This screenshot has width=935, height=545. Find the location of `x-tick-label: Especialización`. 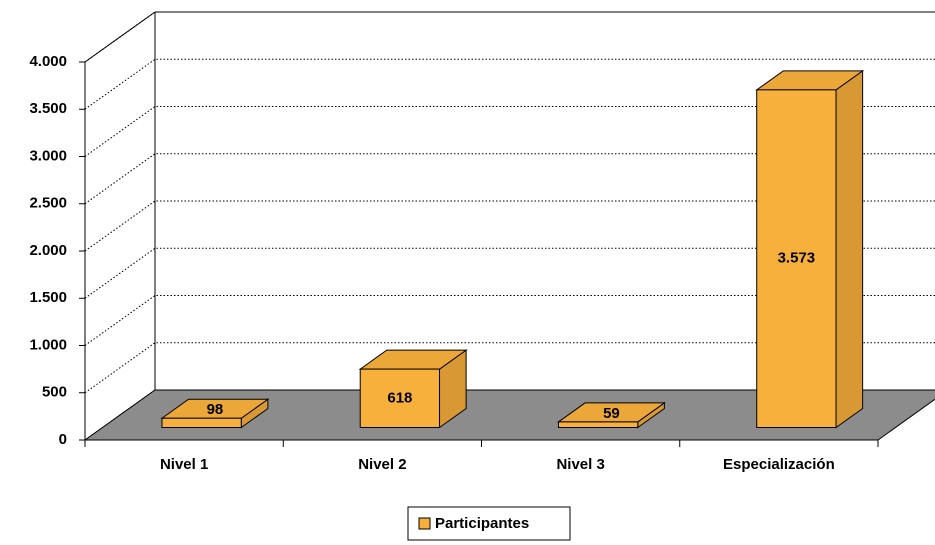

x-tick-label: Especialización is located at coordinates (779, 464).